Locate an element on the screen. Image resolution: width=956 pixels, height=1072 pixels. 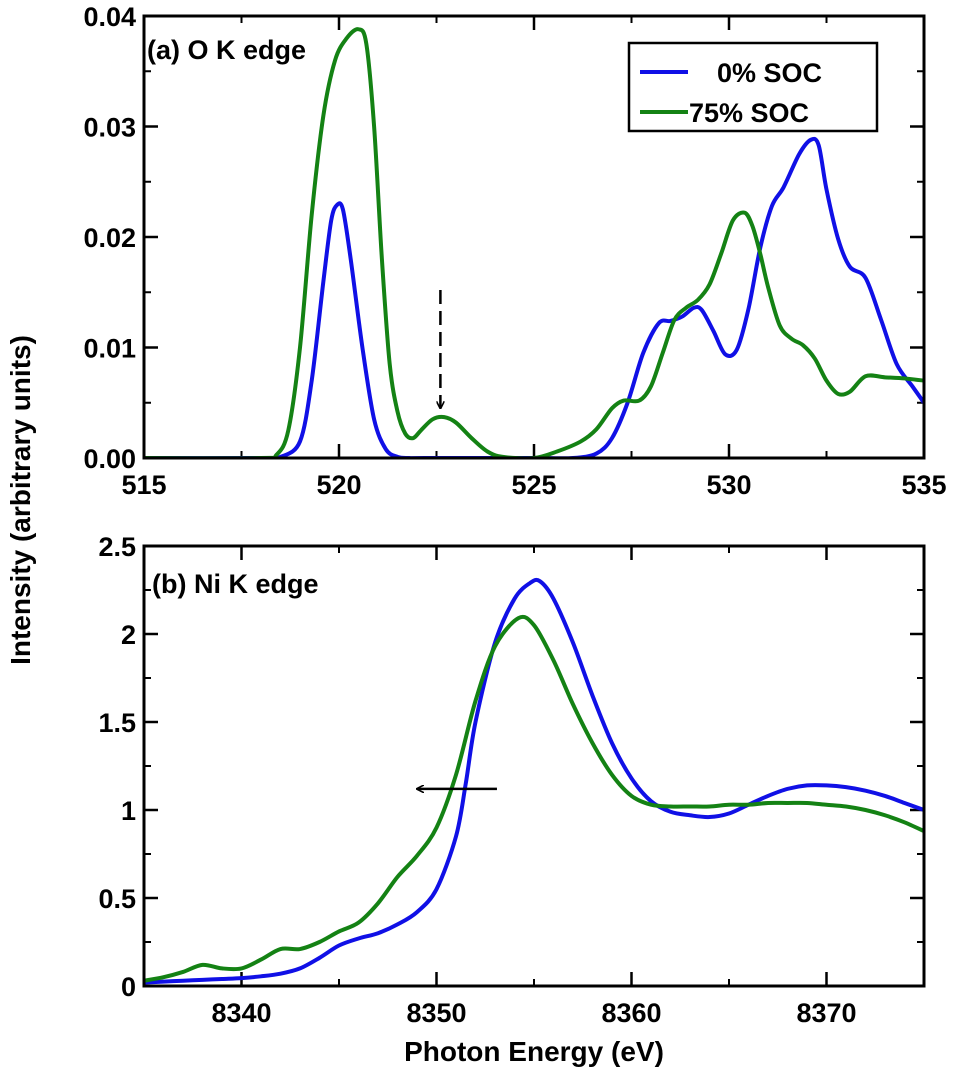
panel-b-ytick-label-1: 1 is located at coordinates (128, 811).